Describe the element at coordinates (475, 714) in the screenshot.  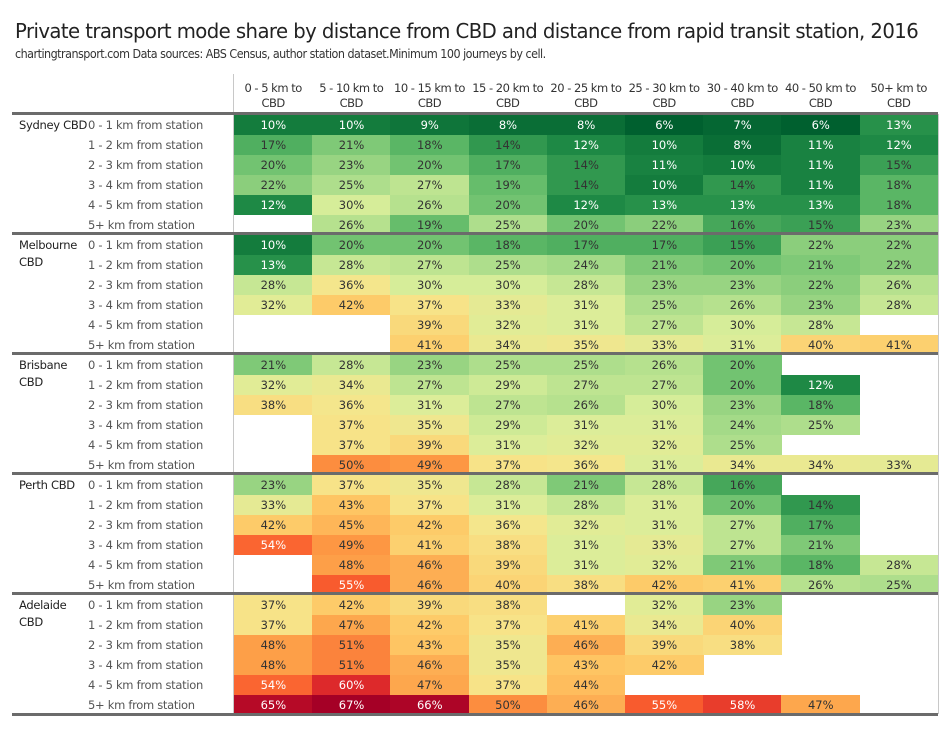
I see `group-divider` at that location.